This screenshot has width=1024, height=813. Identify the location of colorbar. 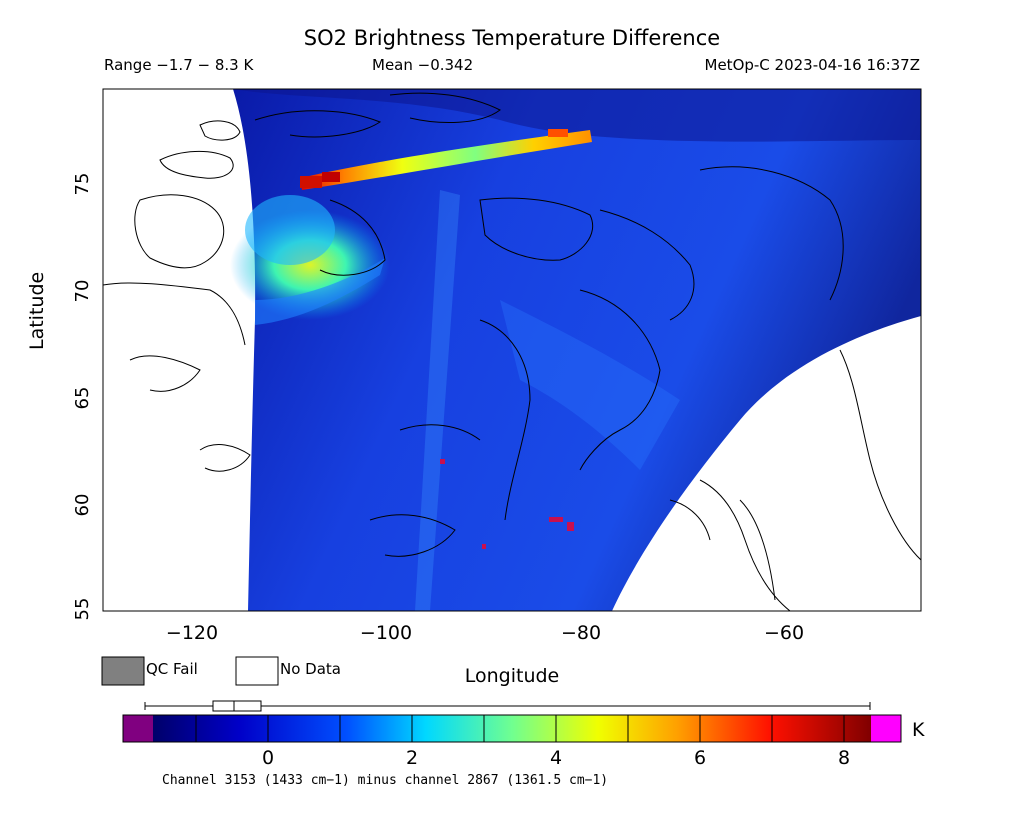
(512, 728).